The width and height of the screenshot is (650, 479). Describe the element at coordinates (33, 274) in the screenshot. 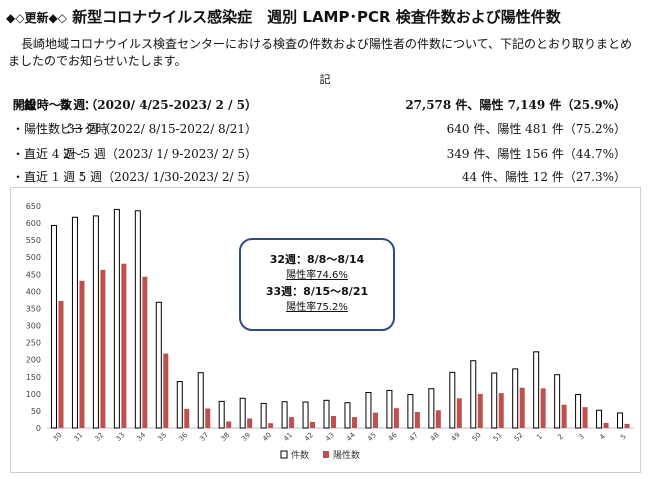

I see `y-tick-label: 450` at that location.